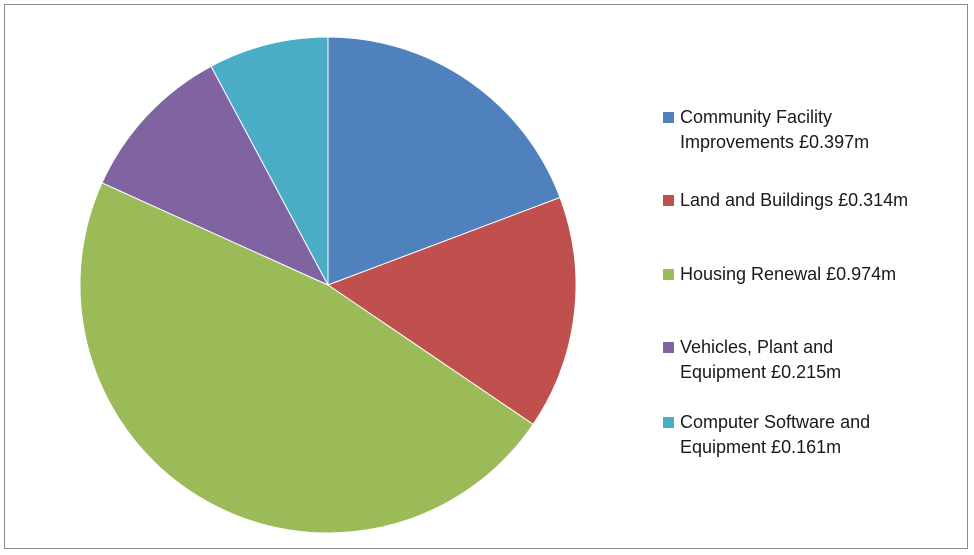 Image resolution: width=974 pixels, height=555 pixels. I want to click on pie-slice-vehicles-plant, so click(215, 176).